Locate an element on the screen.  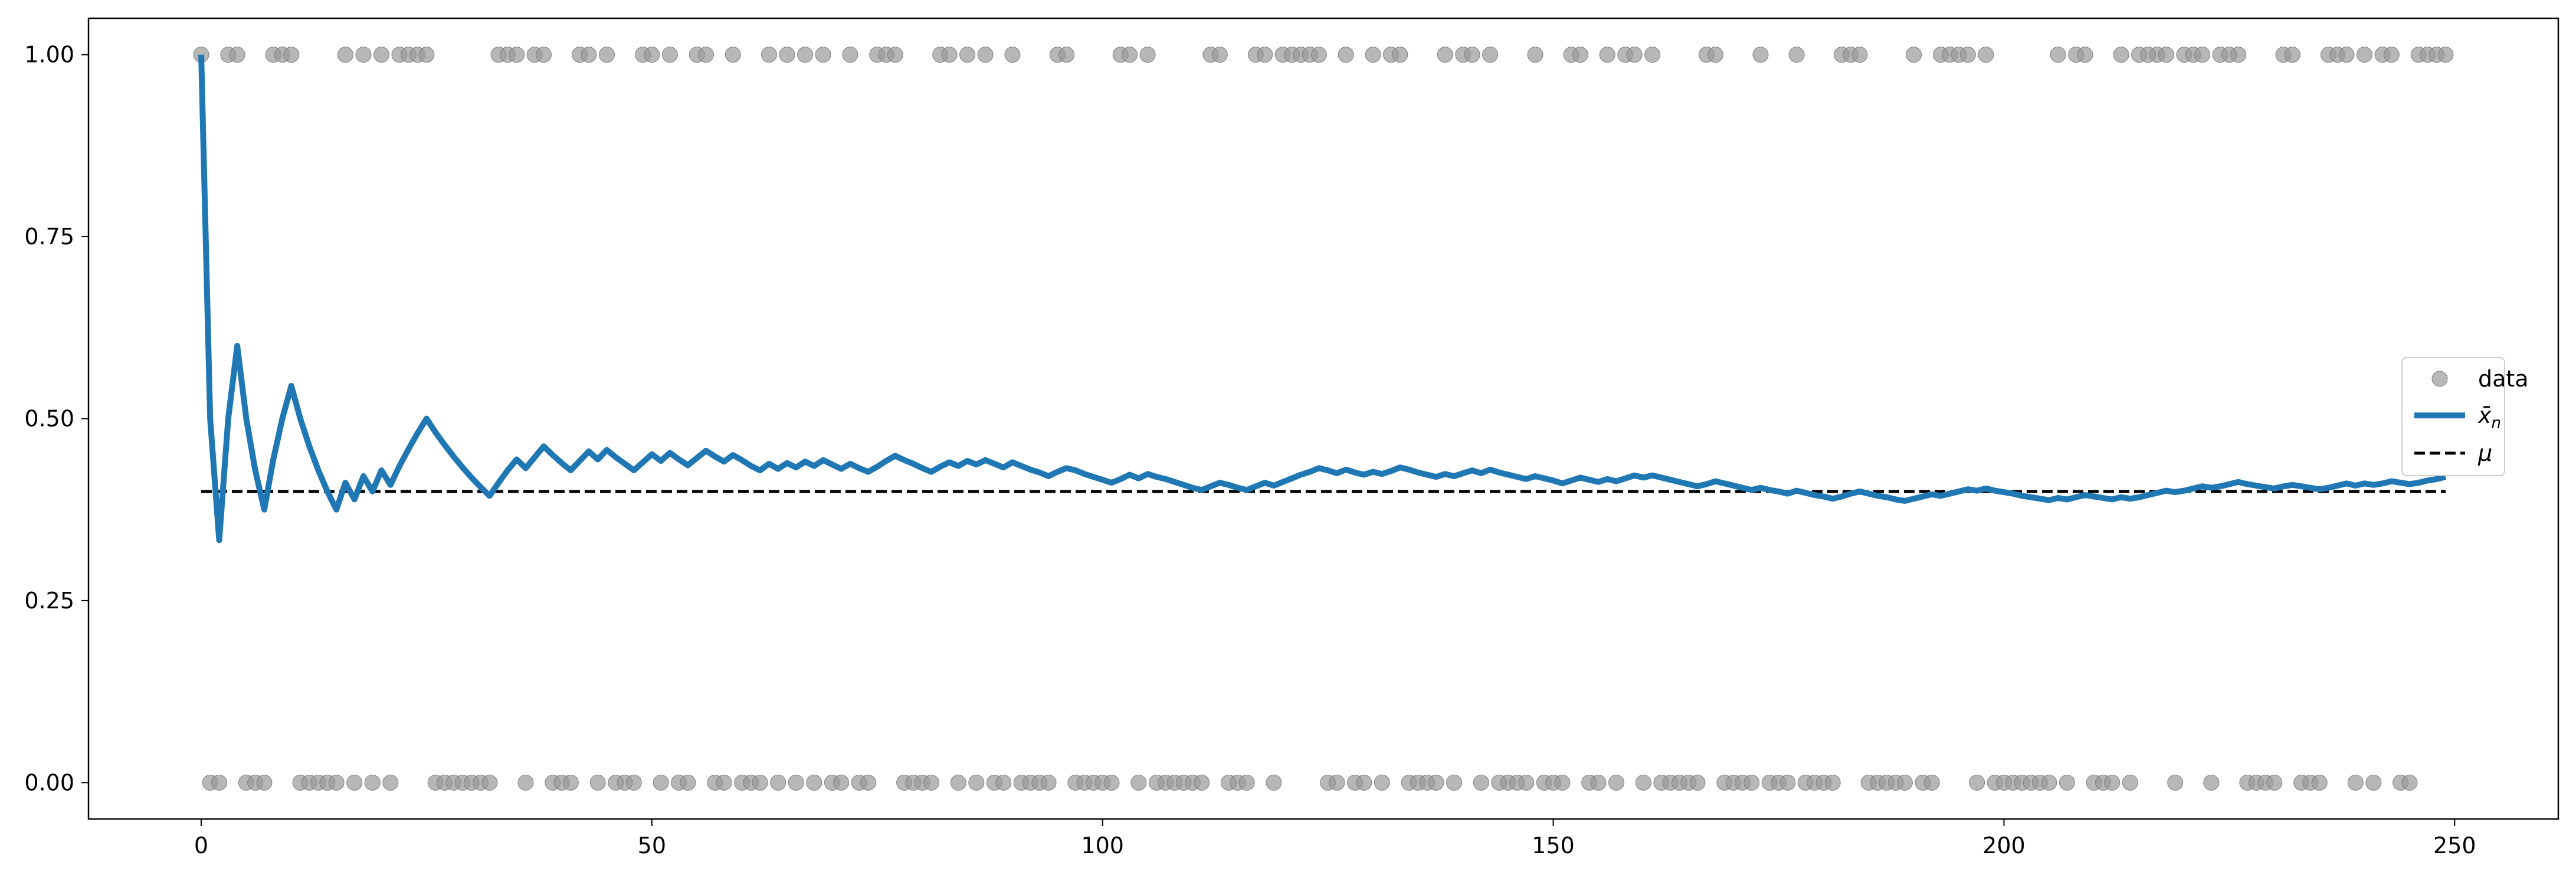
x-tick-label: 50 is located at coordinates (652, 846).